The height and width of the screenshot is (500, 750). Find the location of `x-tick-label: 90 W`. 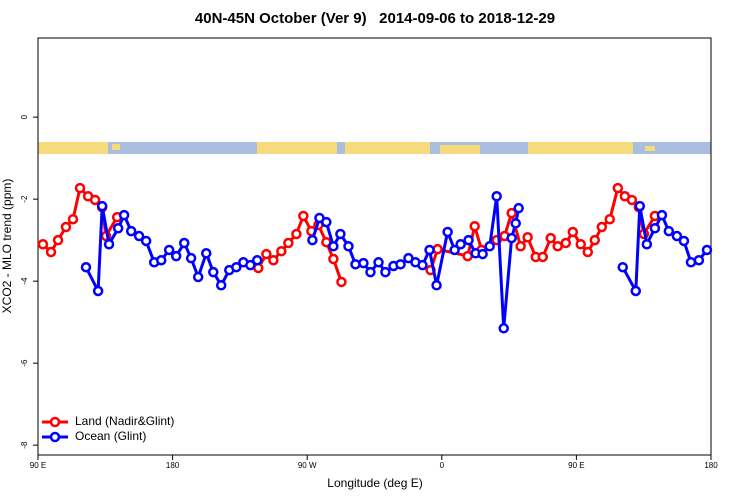

x-tick-label: 90 W is located at coordinates (307, 465).